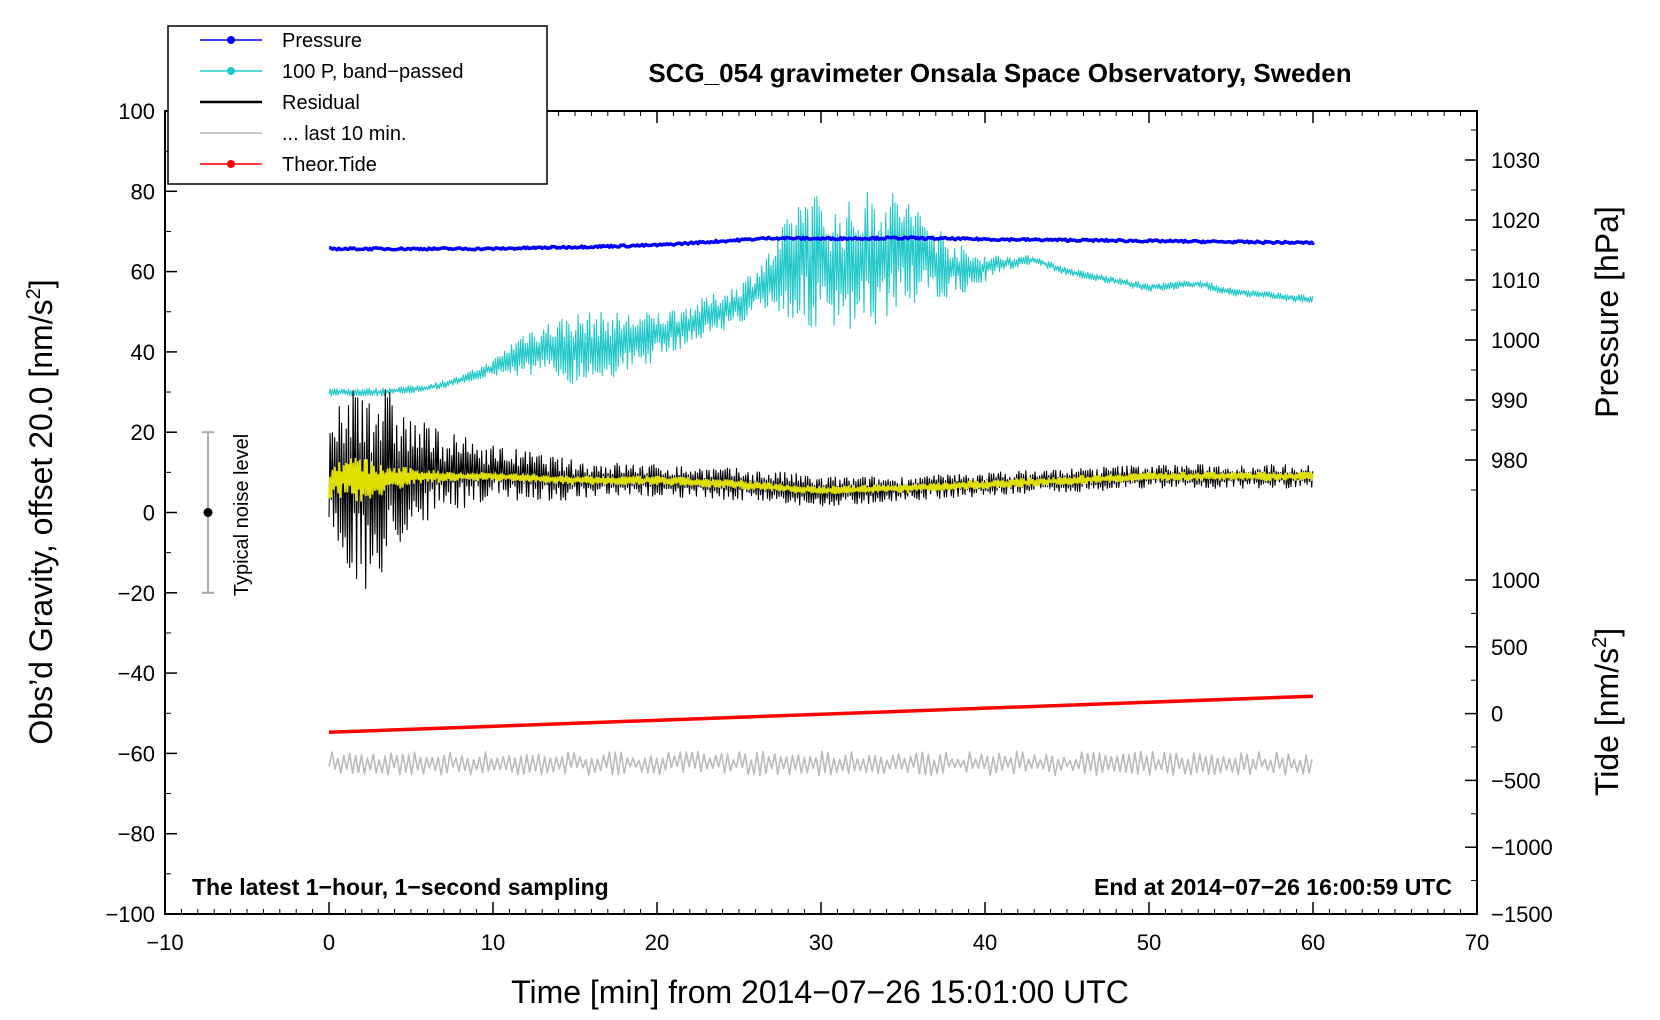 This screenshot has width=1660, height=1020. Describe the element at coordinates (136, 593) in the screenshot. I see `y-tick-label: −20` at that location.